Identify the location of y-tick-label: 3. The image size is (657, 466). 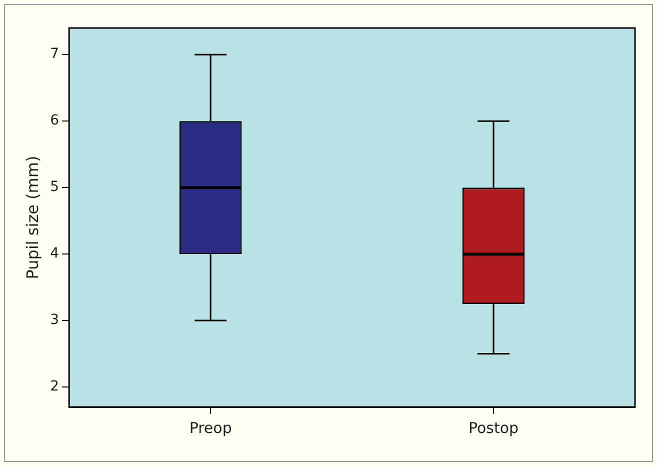
(55, 320).